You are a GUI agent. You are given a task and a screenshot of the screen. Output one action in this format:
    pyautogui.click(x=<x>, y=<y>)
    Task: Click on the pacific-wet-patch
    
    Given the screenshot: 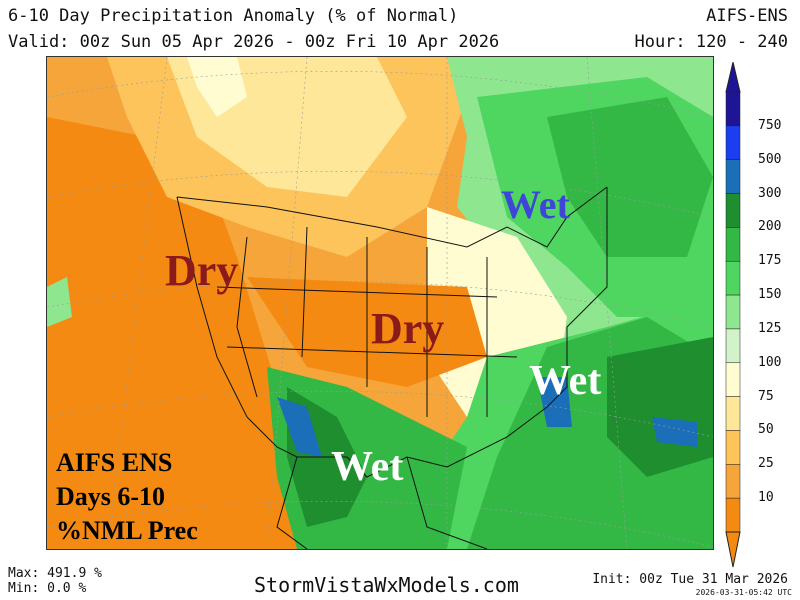 What is the action you would take?
    pyautogui.click(x=59, y=302)
    